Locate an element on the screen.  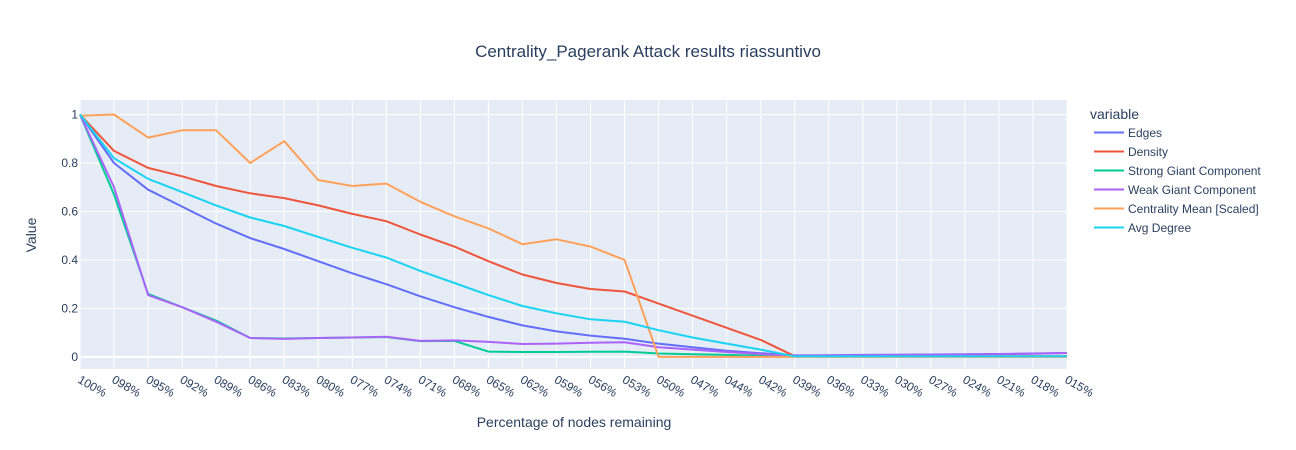
x-tick-label: 083% is located at coordinates (297, 386).